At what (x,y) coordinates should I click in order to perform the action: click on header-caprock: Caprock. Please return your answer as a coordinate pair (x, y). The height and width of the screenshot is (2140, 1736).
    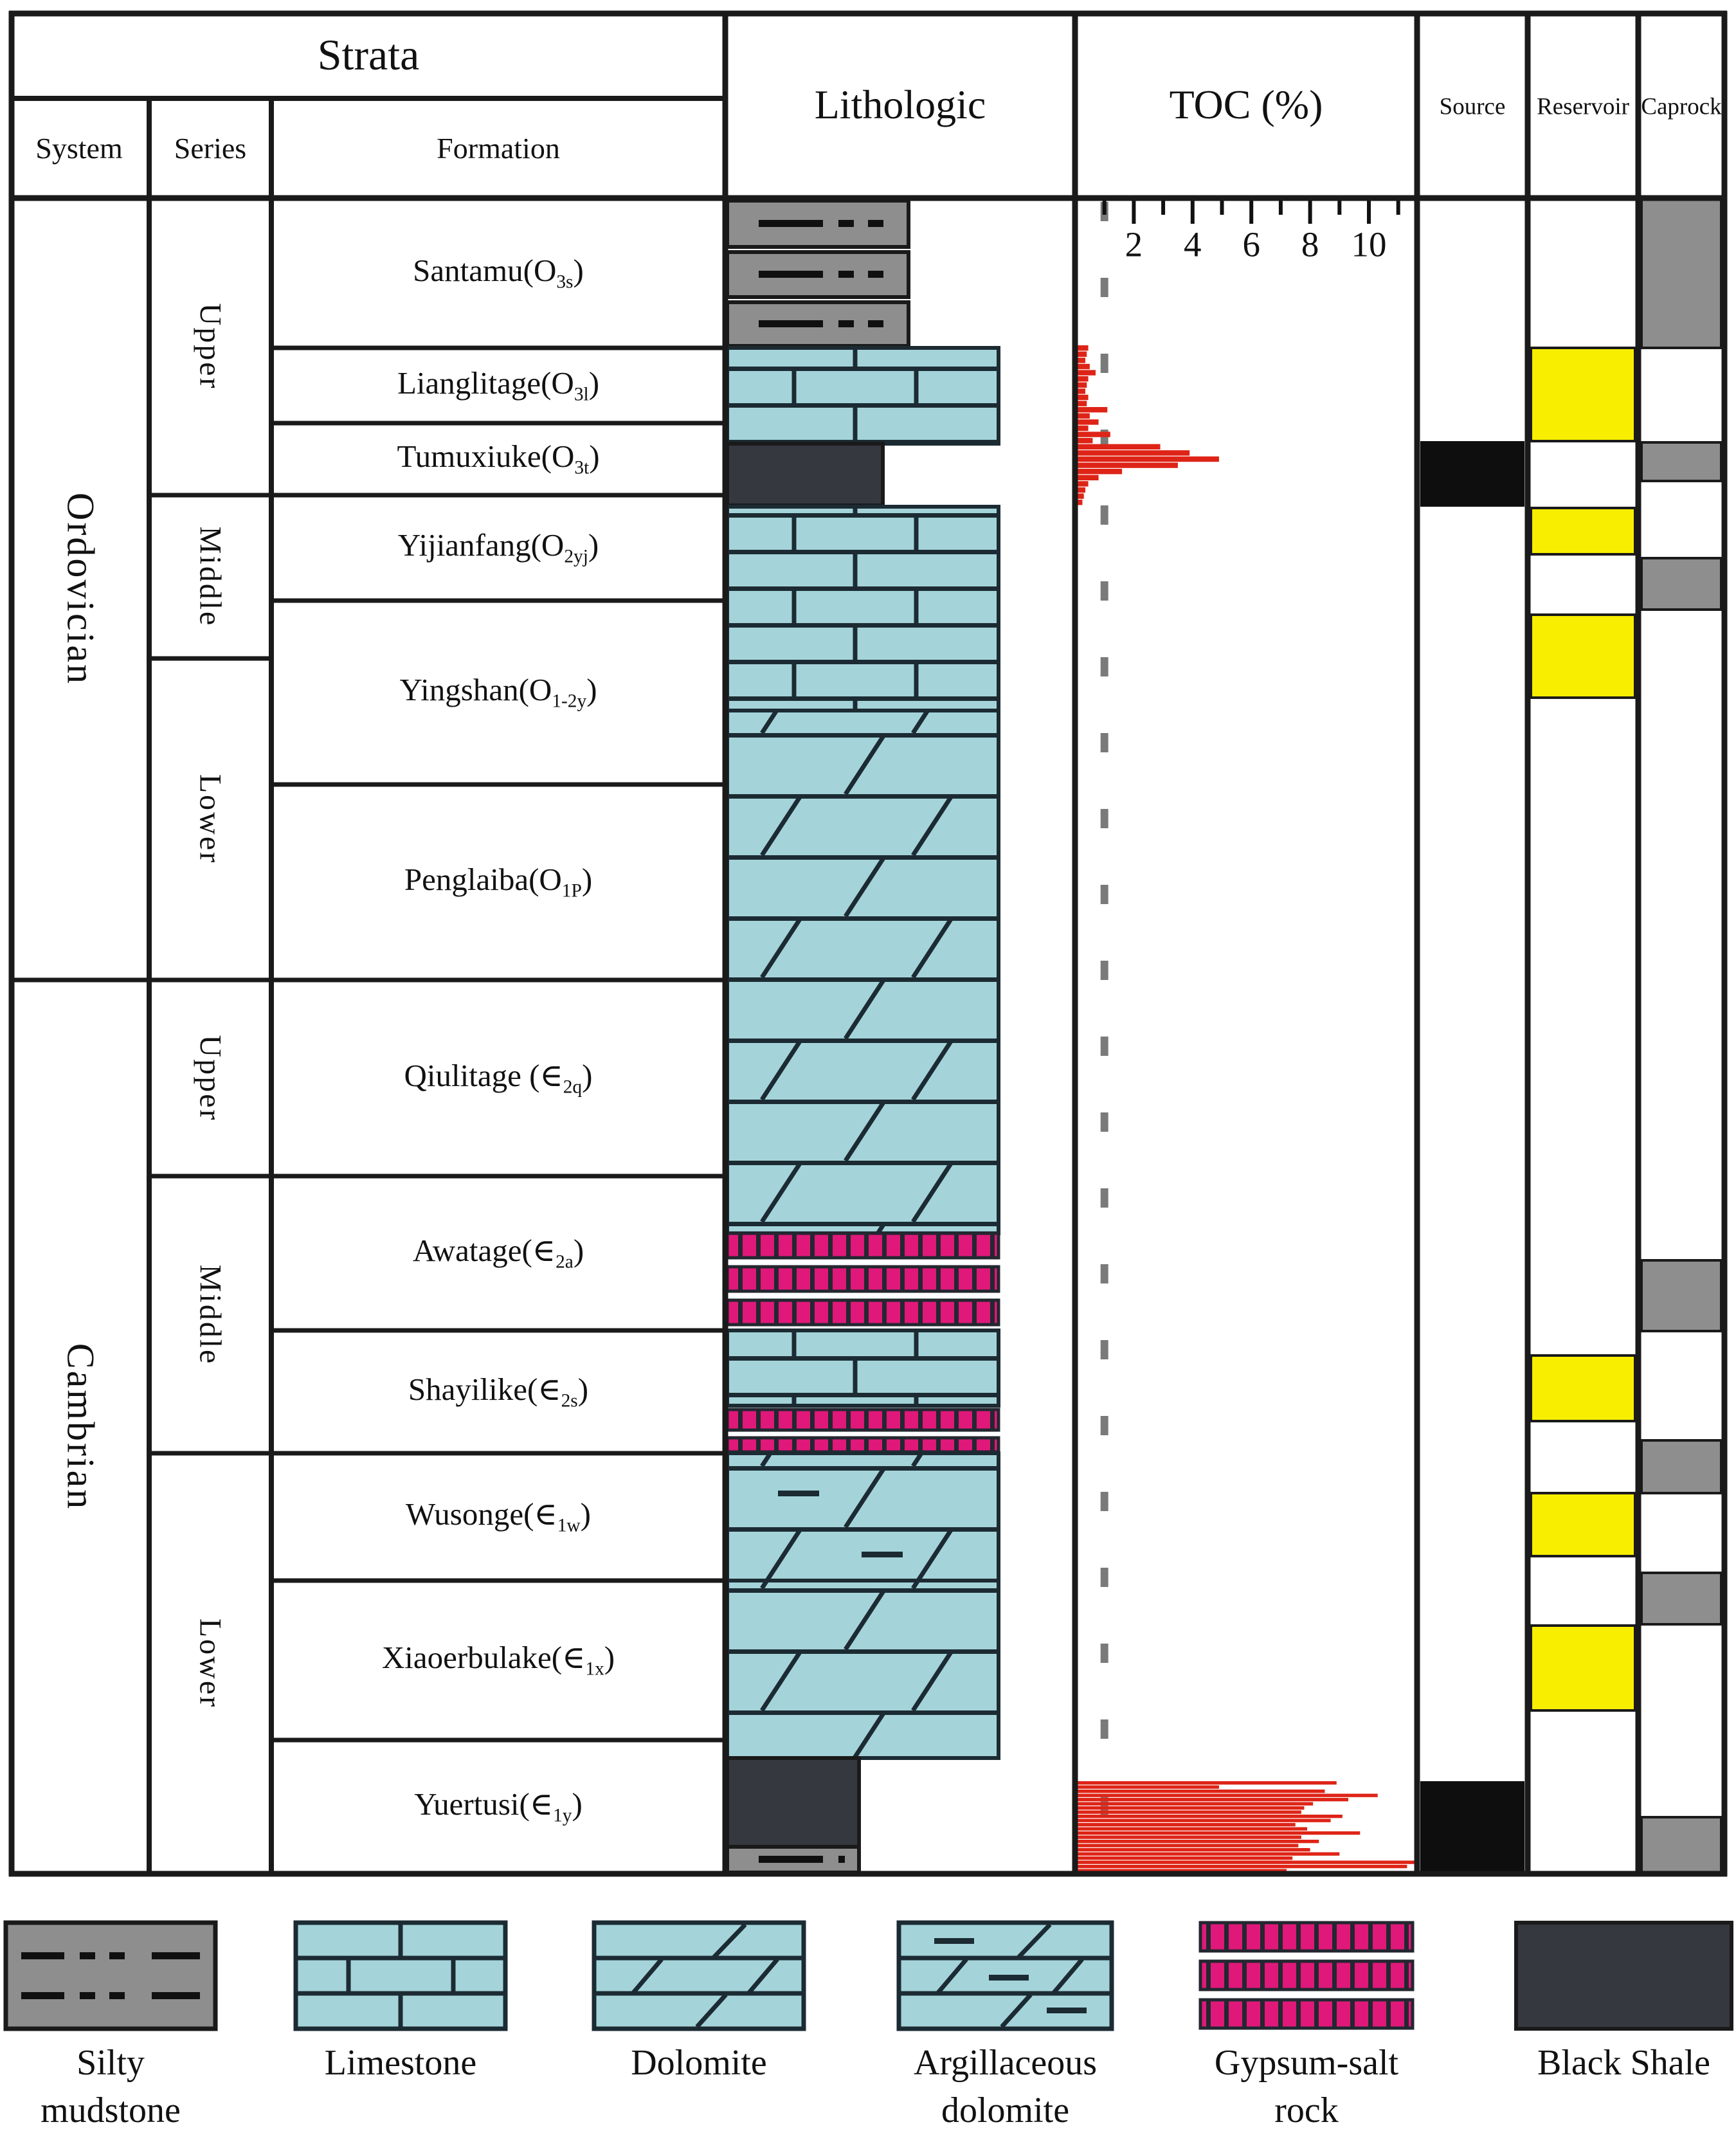
    Looking at the image, I should click on (1681, 106).